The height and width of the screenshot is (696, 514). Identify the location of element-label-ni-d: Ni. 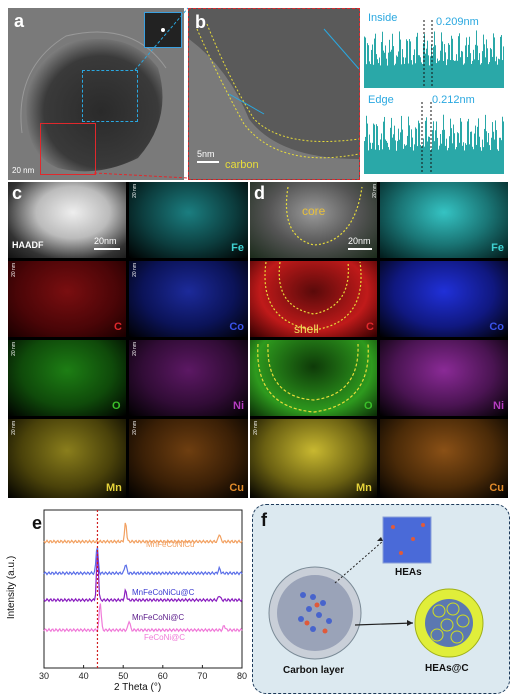
(498, 406).